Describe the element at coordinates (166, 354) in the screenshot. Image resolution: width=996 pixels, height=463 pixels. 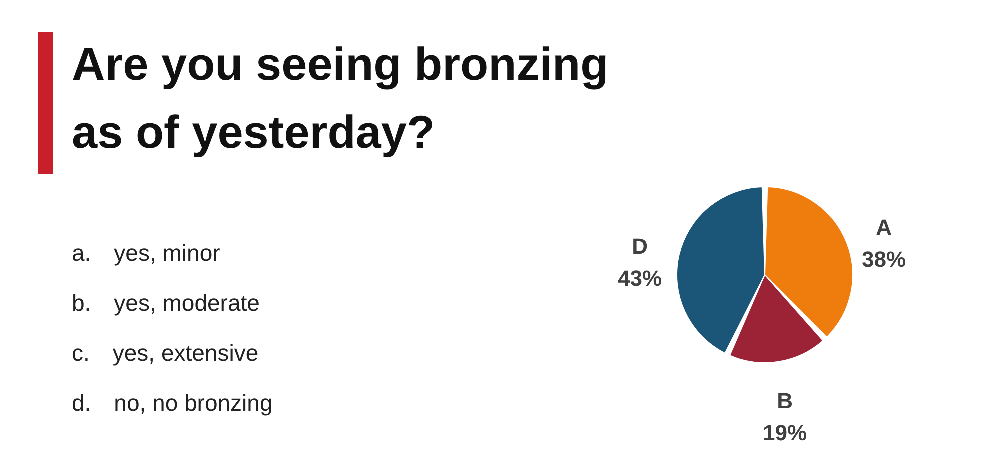
I see `text: c. yes, extensive` at that location.